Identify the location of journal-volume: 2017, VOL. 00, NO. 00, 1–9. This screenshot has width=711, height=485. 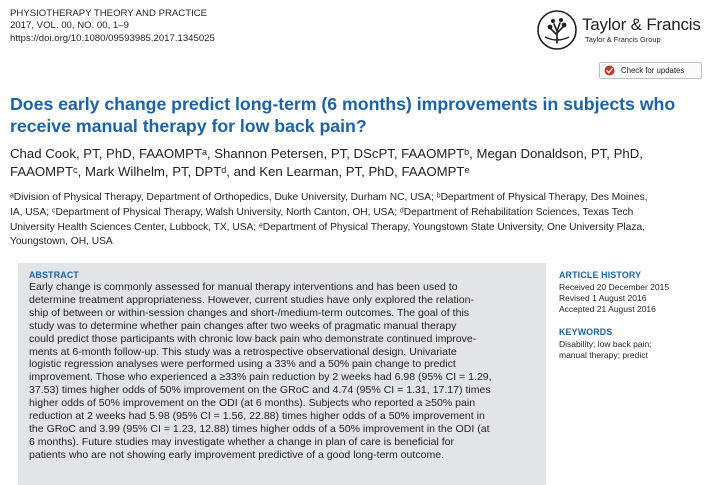
(69, 26).